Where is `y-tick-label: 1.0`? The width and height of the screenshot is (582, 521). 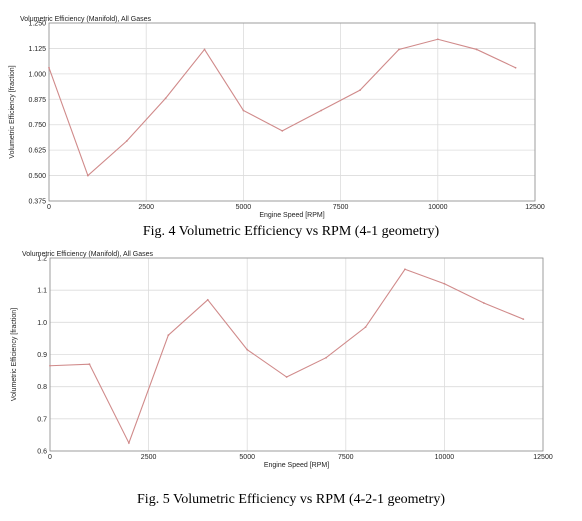
y-tick-label: 1.0 is located at coordinates (42, 323).